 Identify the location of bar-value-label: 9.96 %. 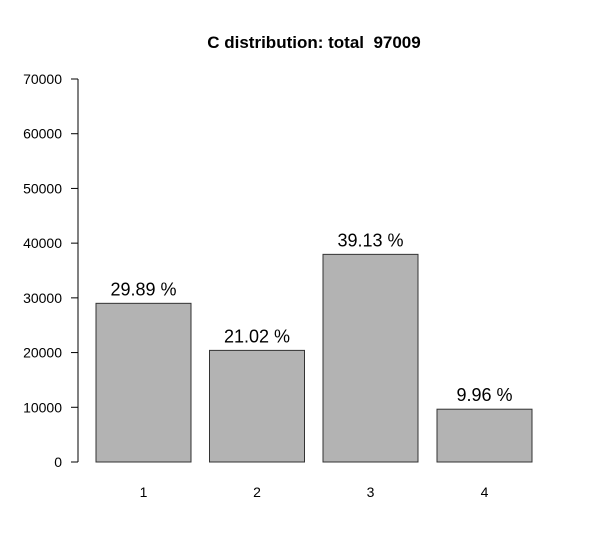
(484, 395).